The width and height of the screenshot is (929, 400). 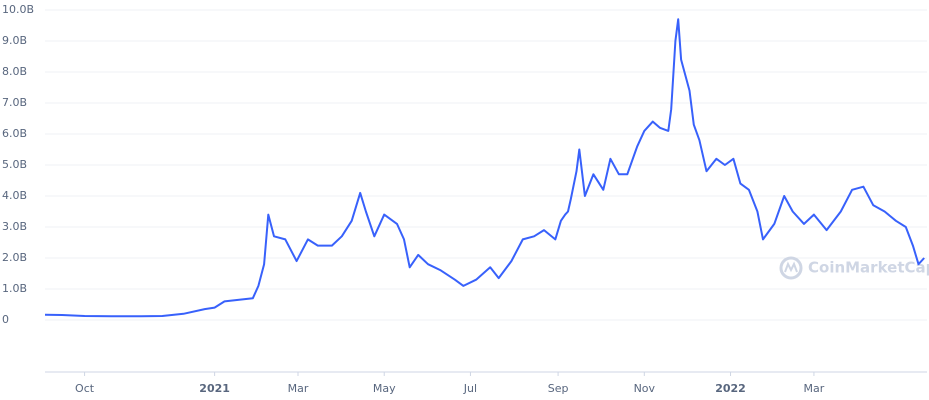 What do you see at coordinates (14, 257) in the screenshot?
I see `y-tick-label: 2.0B` at bounding box center [14, 257].